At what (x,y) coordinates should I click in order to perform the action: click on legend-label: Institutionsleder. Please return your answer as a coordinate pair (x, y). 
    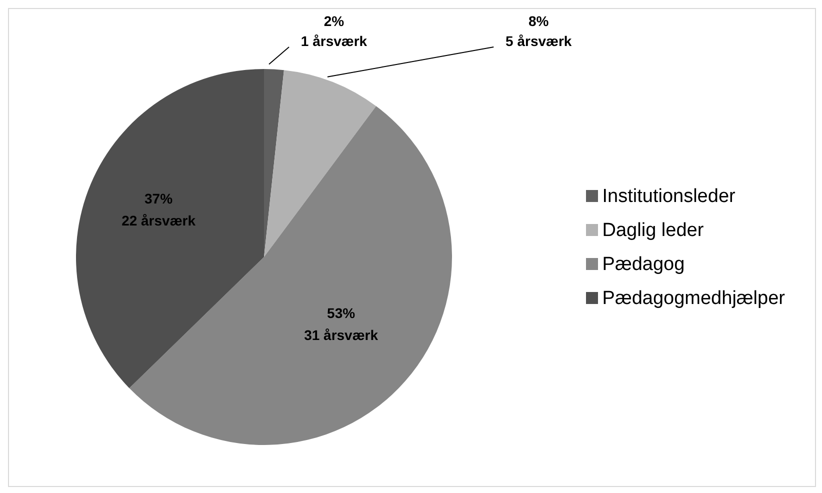
    Looking at the image, I should click on (669, 196).